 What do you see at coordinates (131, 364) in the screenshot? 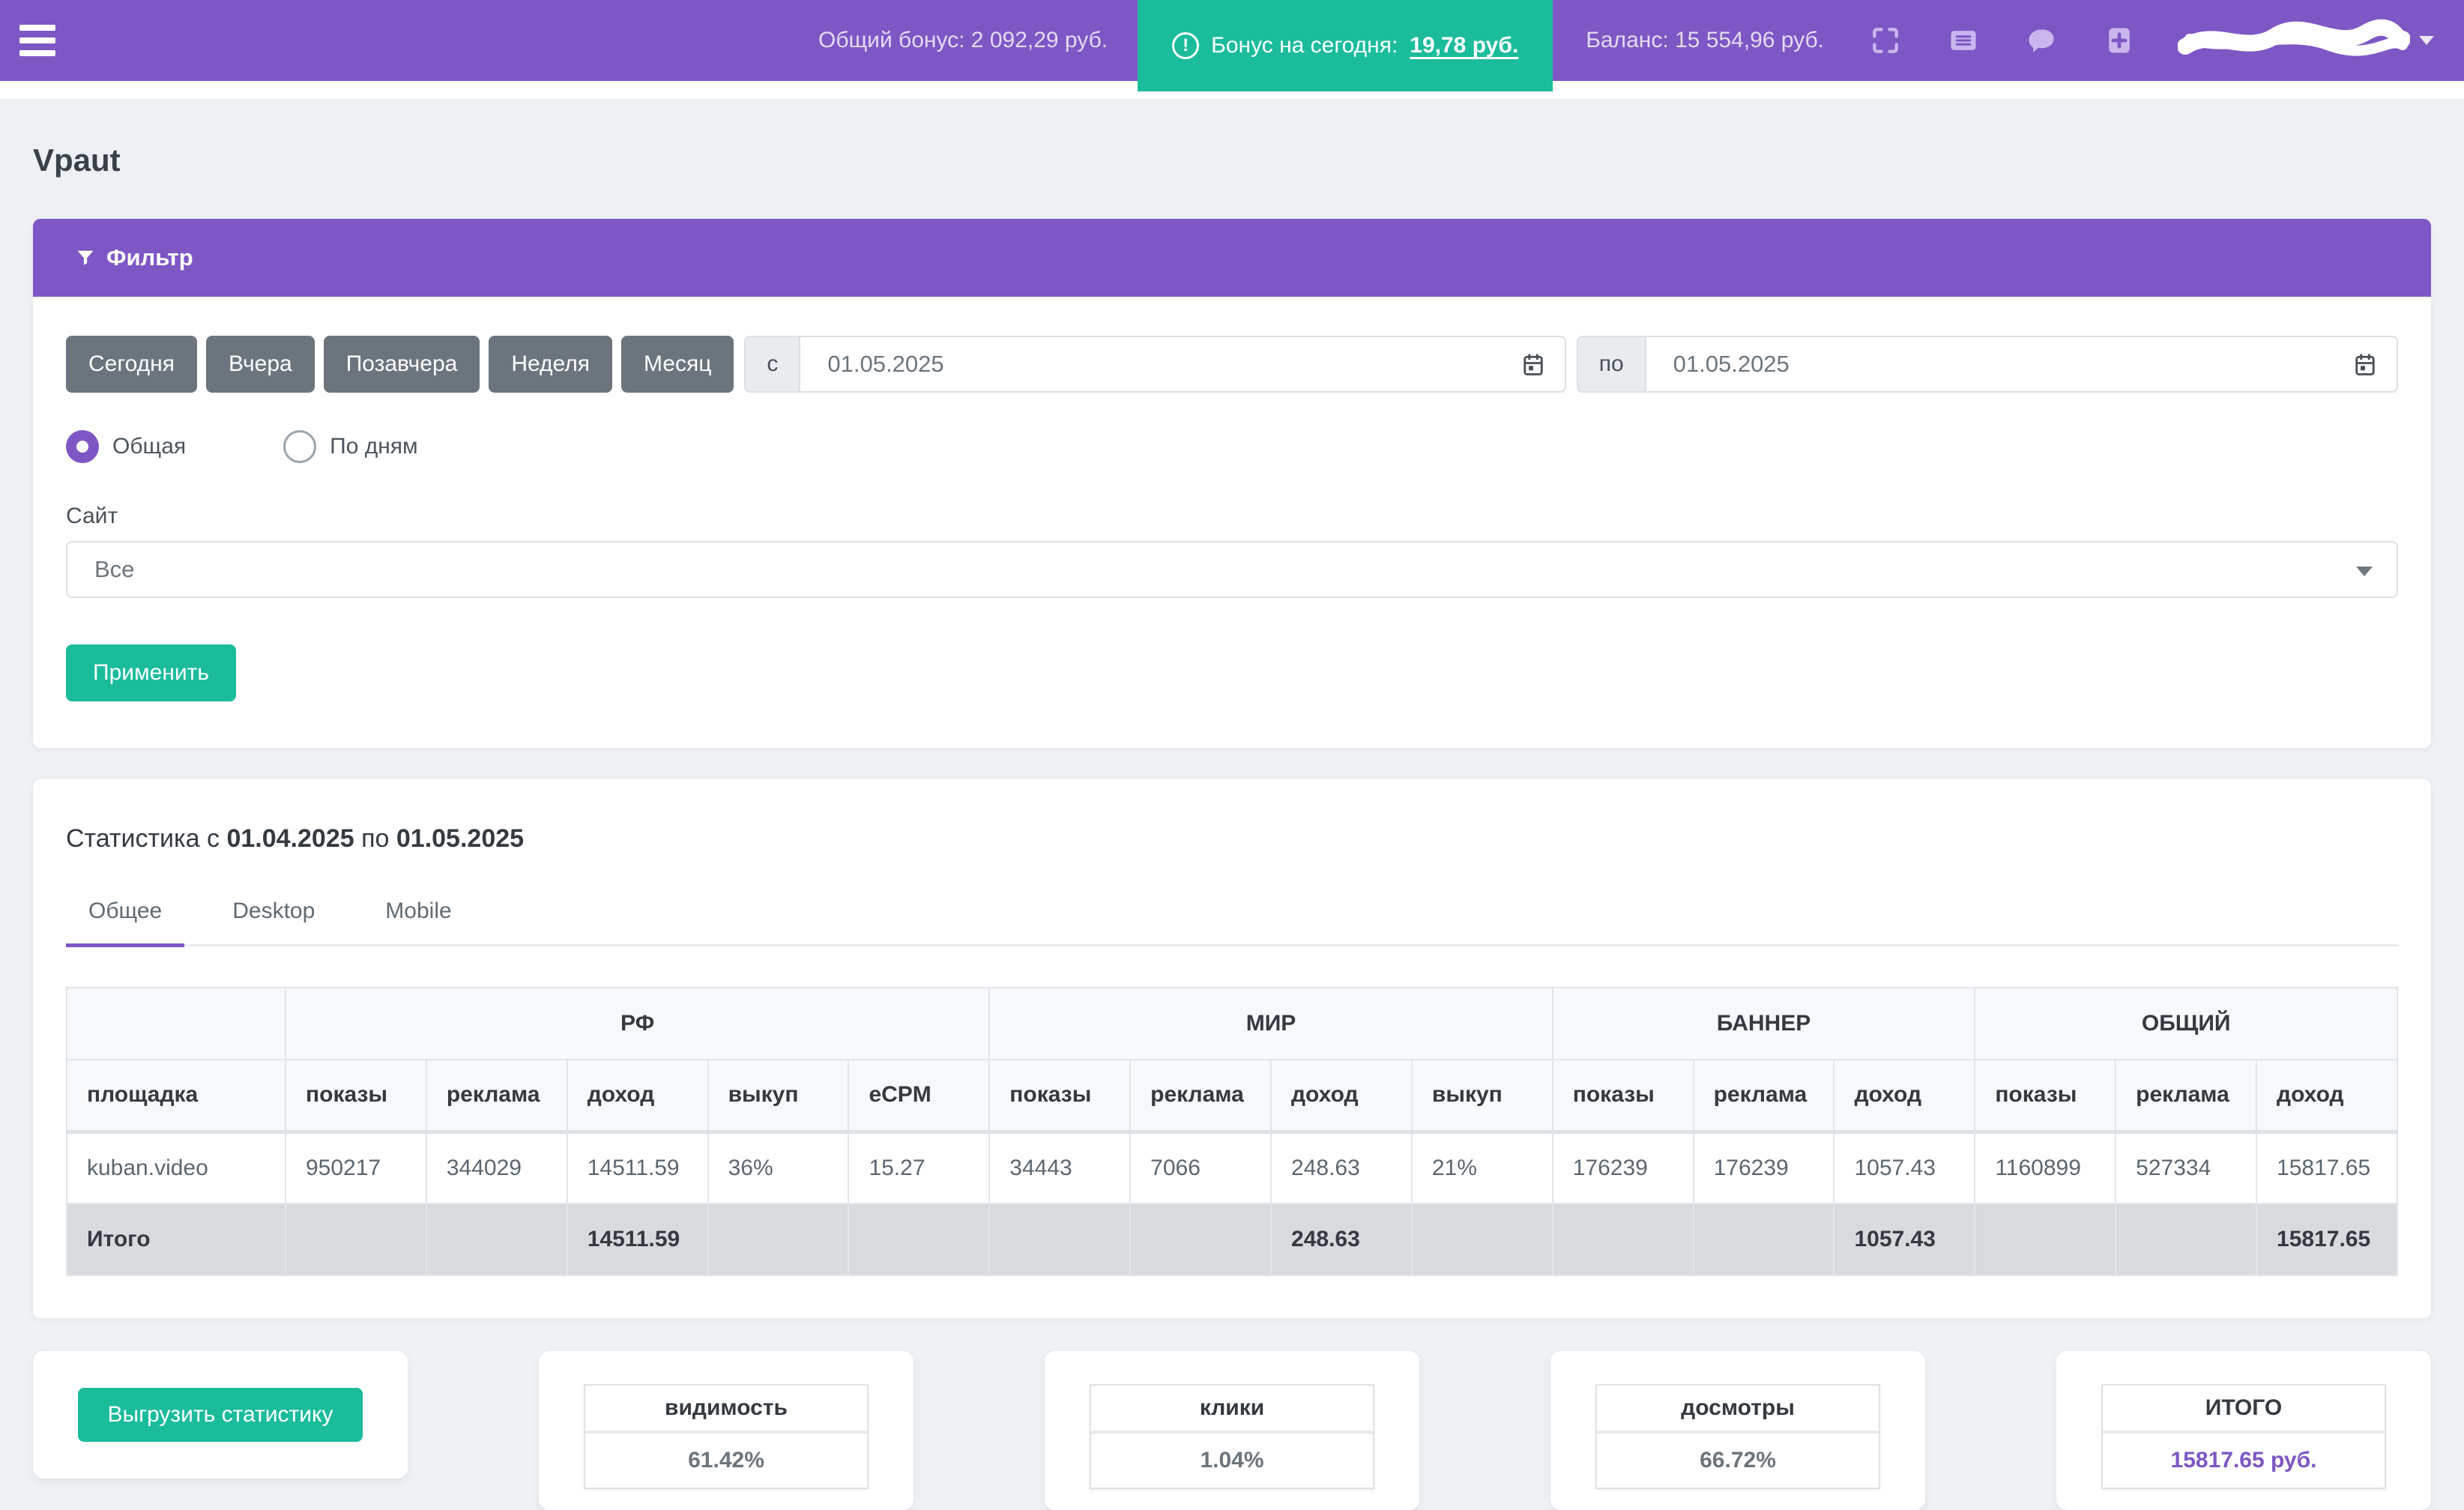
I see `preset-button-сегодня: Сегодня` at bounding box center [131, 364].